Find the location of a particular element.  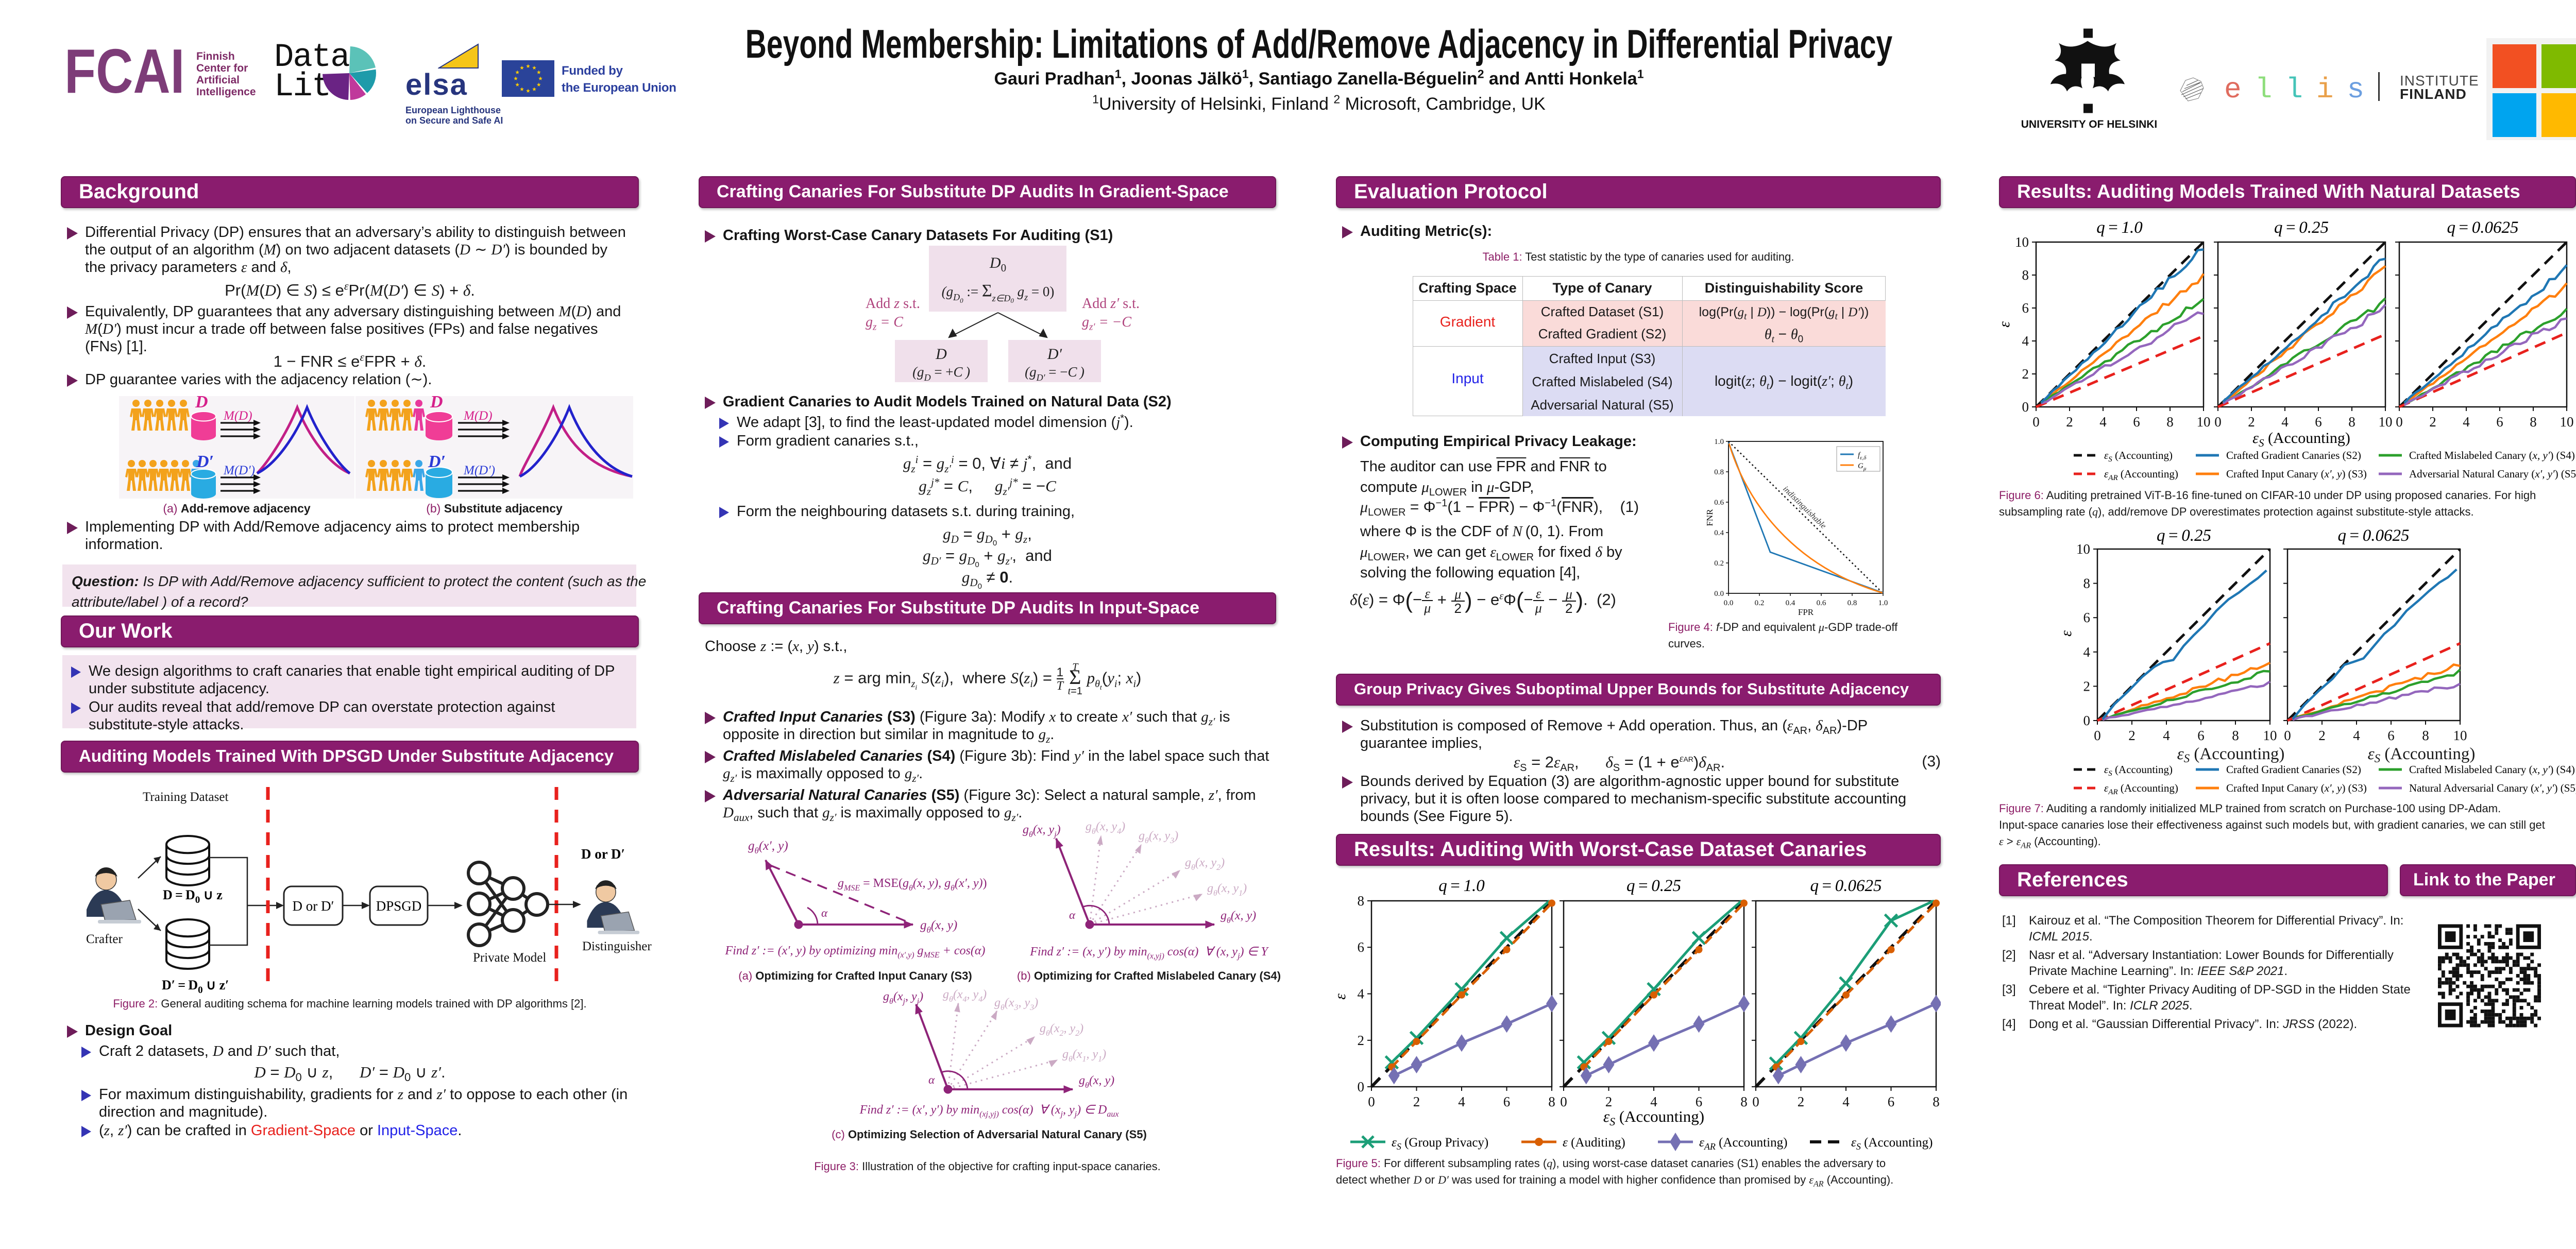

svg-text:Natural Adversarial Canary (x′: Natural Adversarial Canary (x′, y′) (S5) is located at coordinates (2492, 788).